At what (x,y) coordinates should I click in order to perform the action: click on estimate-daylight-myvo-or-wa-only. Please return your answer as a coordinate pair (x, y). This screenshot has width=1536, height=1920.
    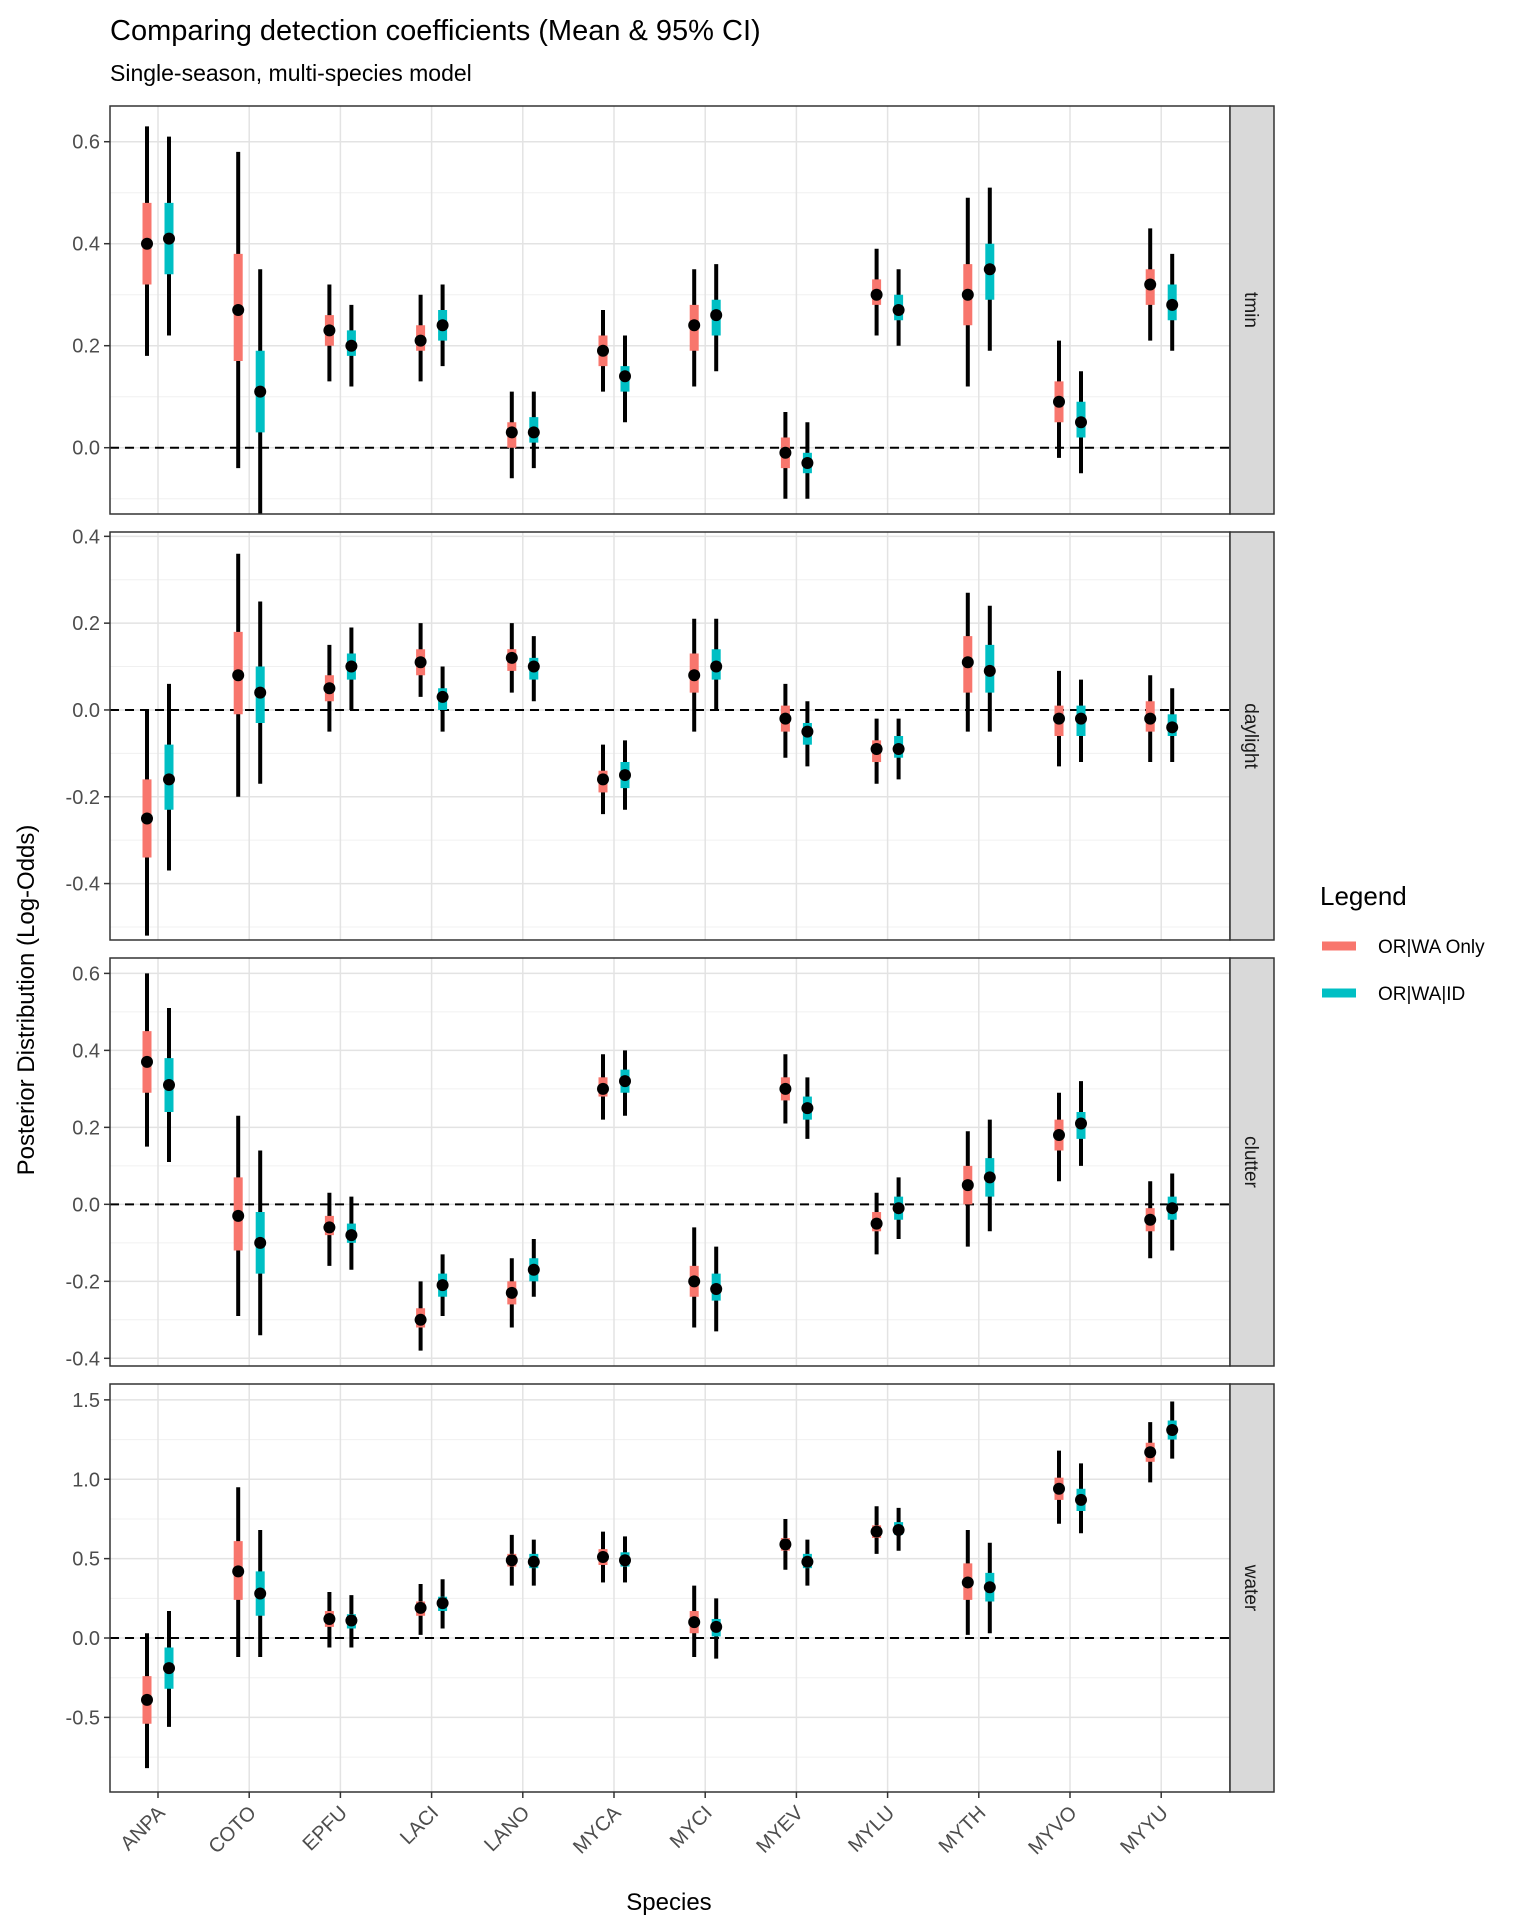
    Looking at the image, I should click on (1059, 718).